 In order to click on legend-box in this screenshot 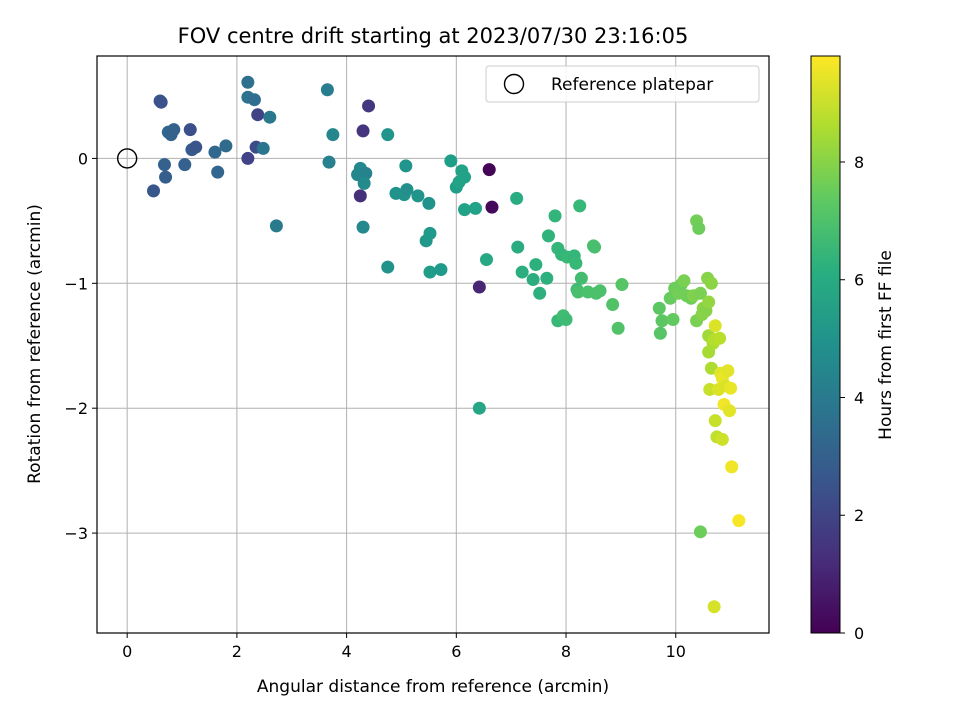, I will do `click(622, 84)`.